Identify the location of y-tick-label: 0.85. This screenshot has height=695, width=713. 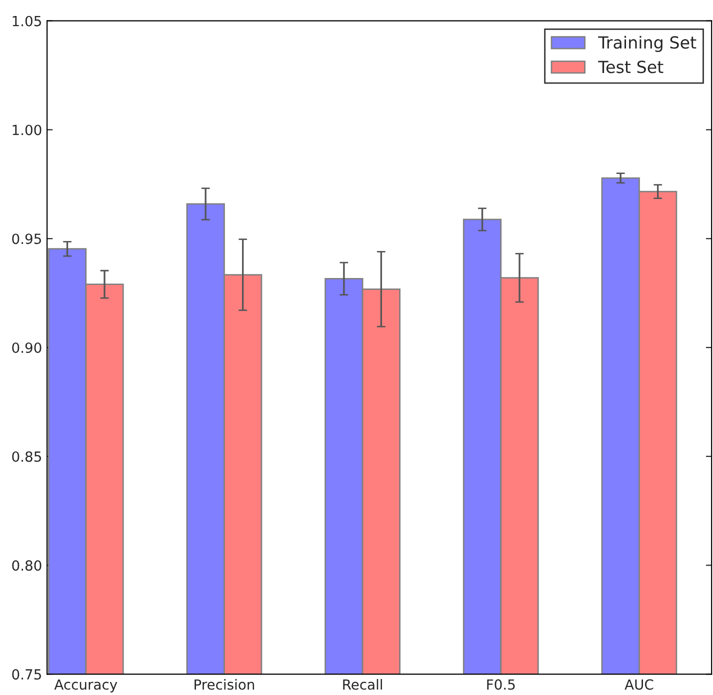
(26, 456).